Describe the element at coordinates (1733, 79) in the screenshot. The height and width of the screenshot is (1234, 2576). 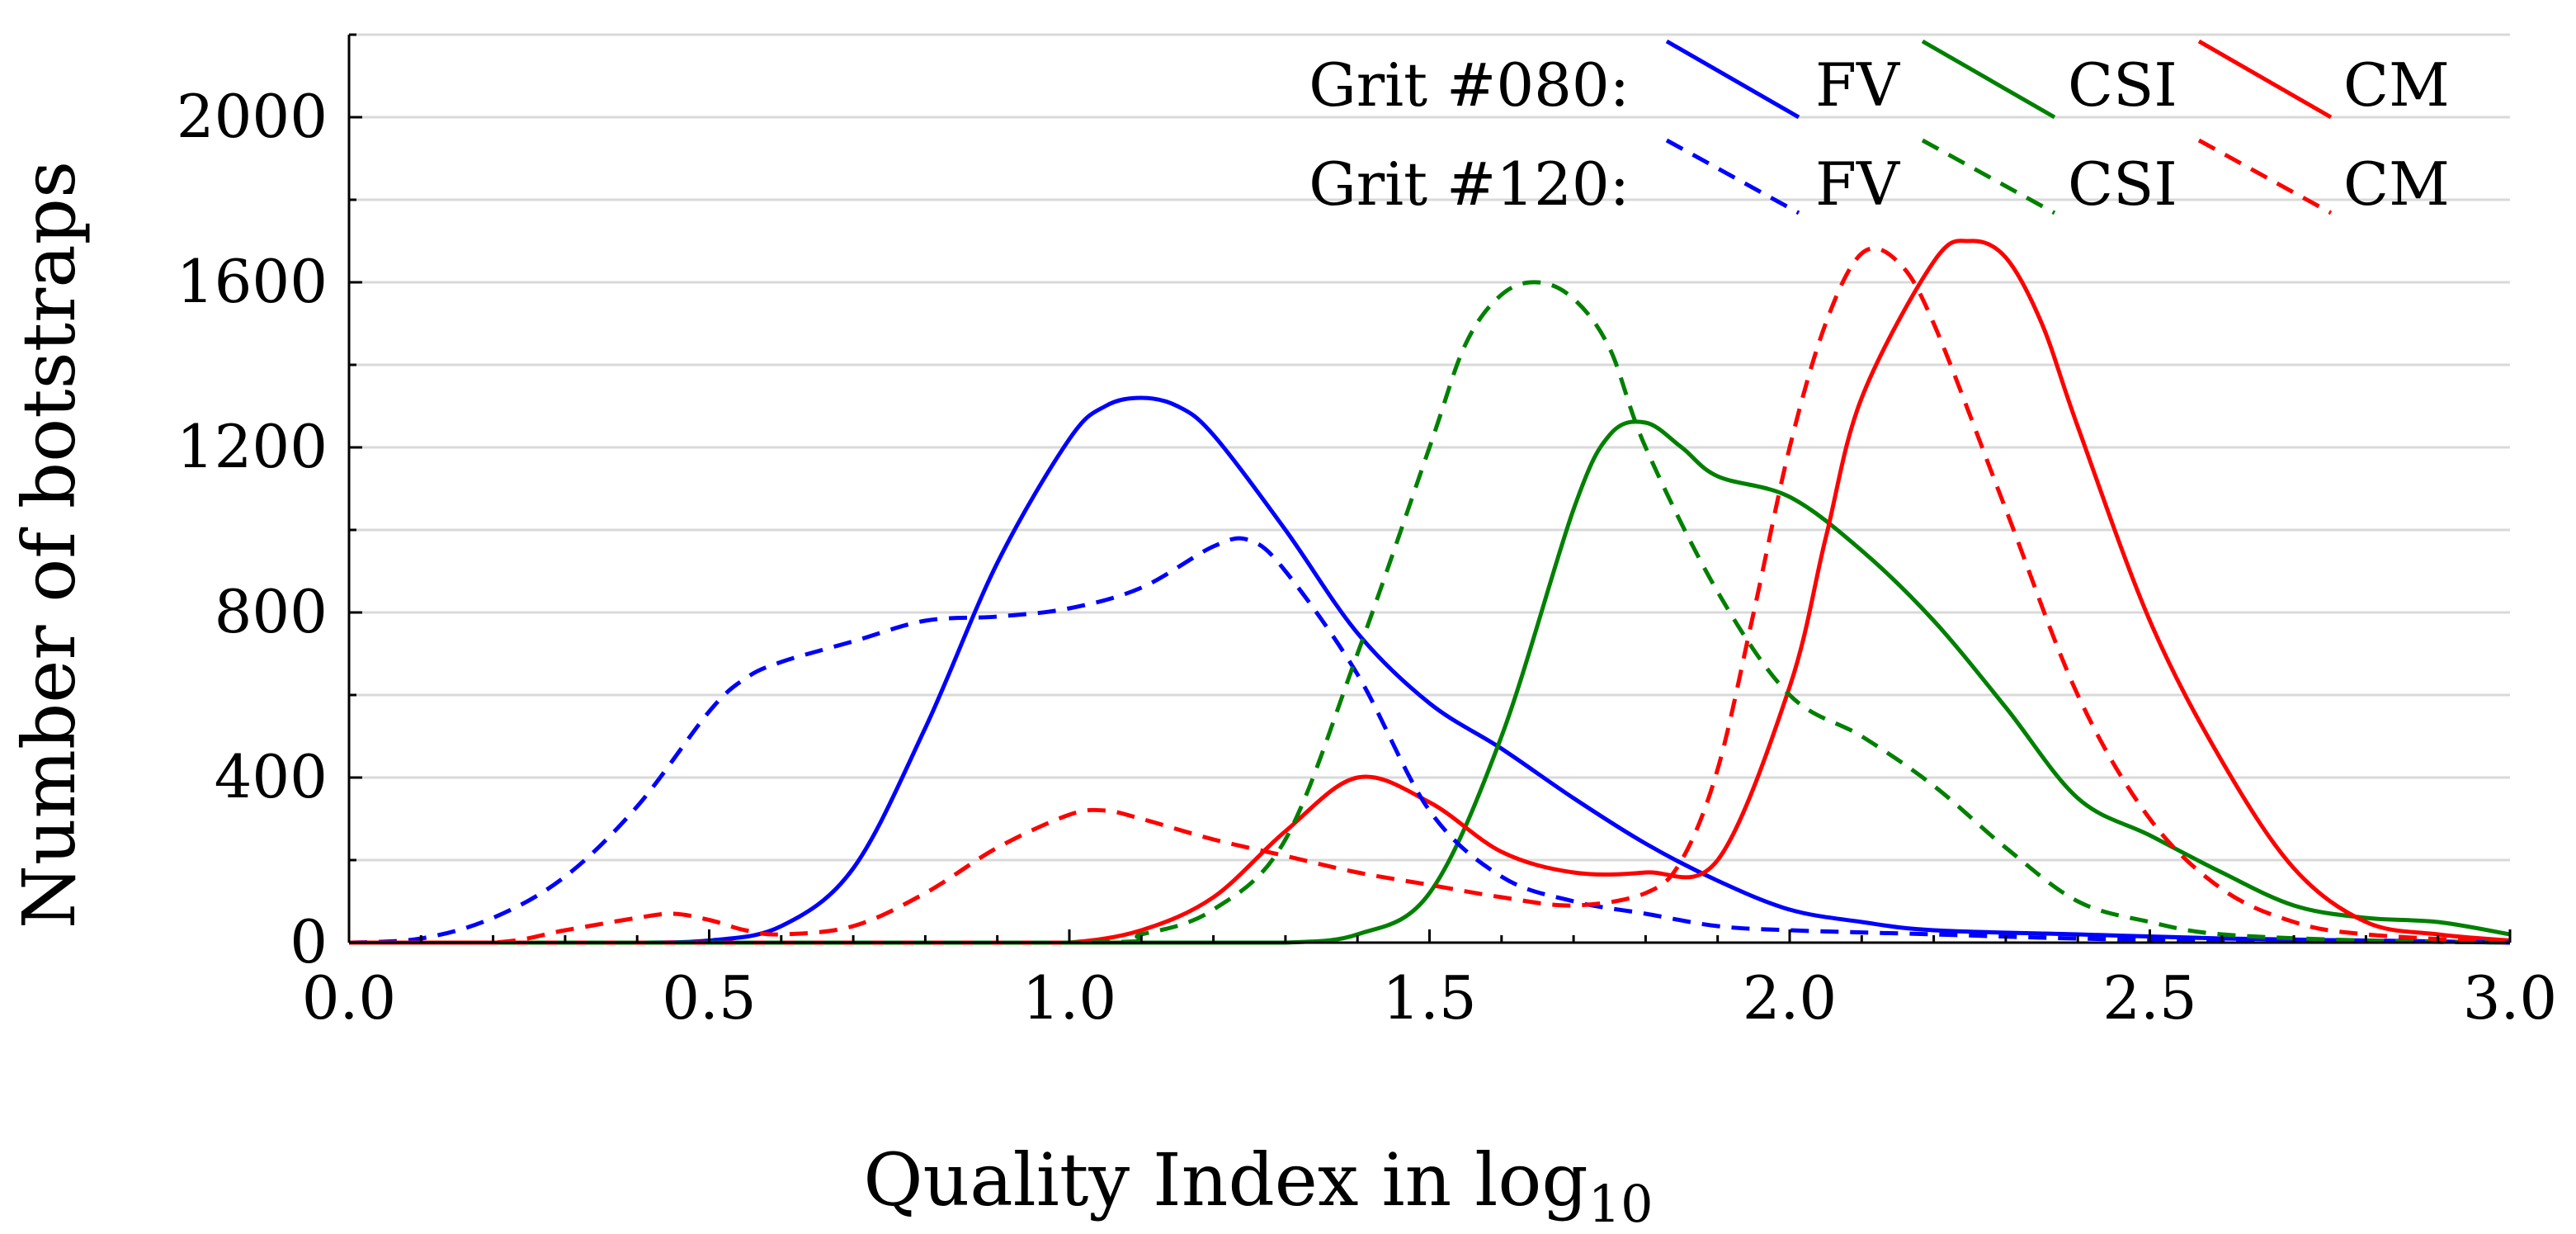
I see `legend-swatch-fv-solid` at that location.